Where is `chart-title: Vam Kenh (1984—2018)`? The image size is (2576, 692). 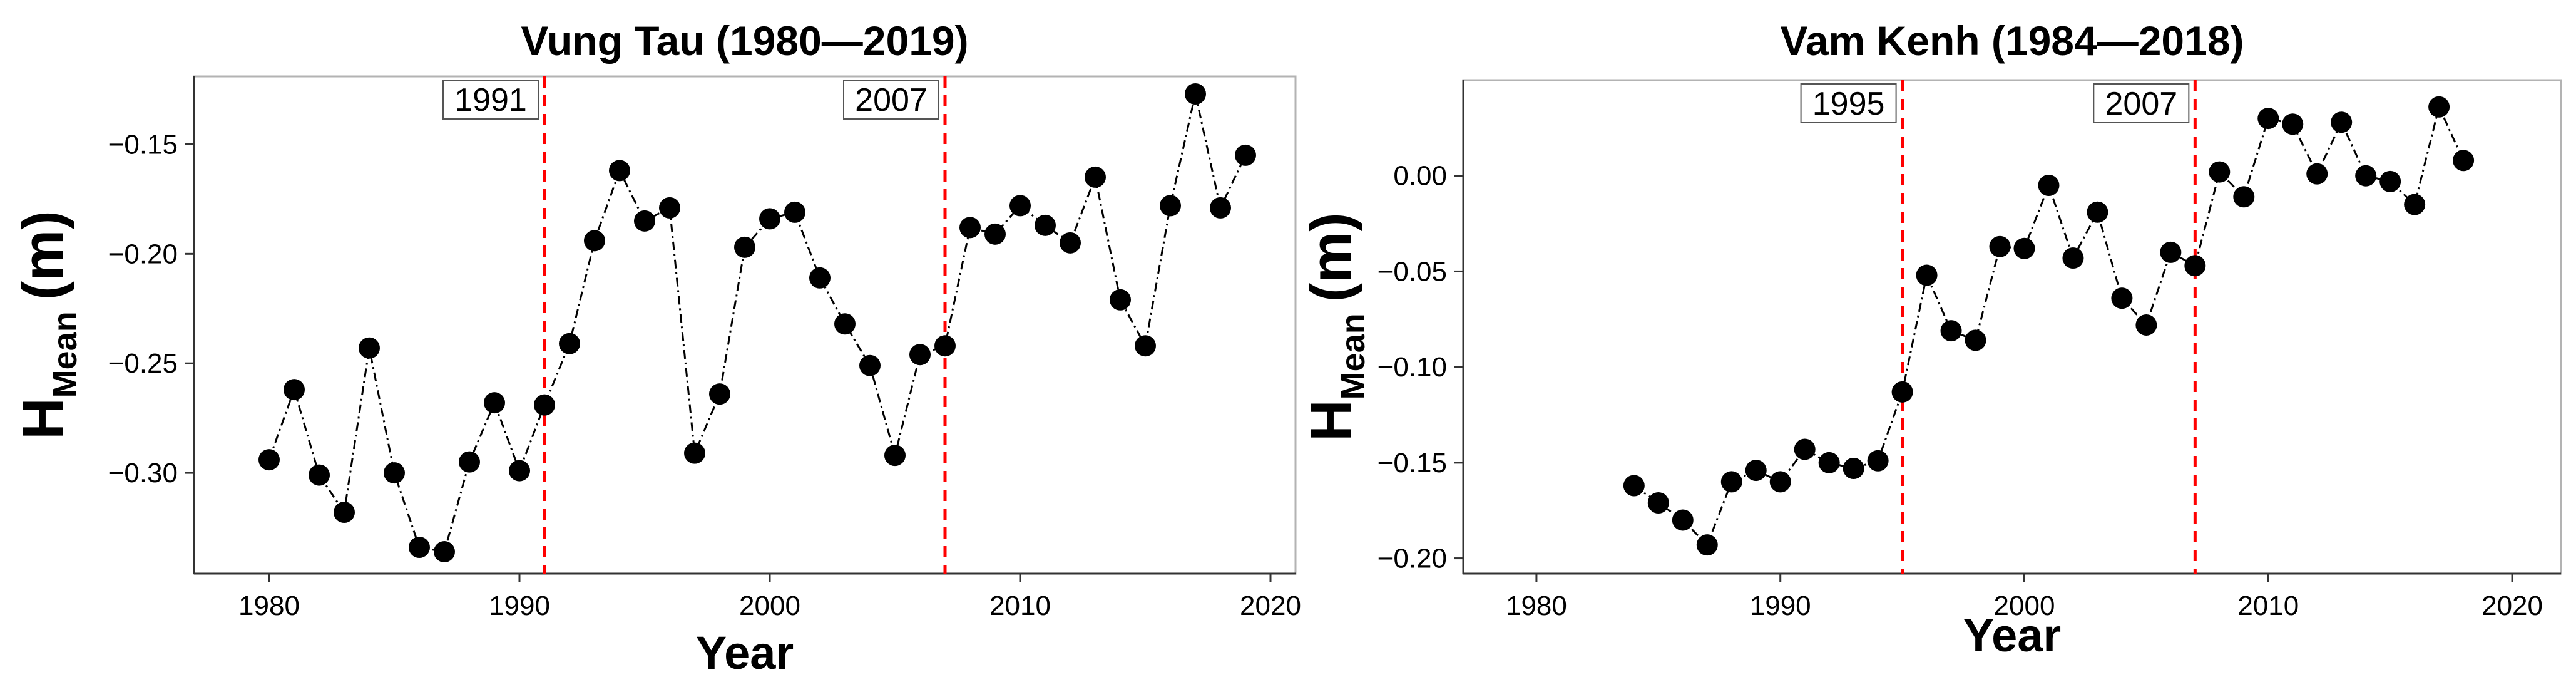 chart-title: Vam Kenh (1984—2018) is located at coordinates (2012, 41).